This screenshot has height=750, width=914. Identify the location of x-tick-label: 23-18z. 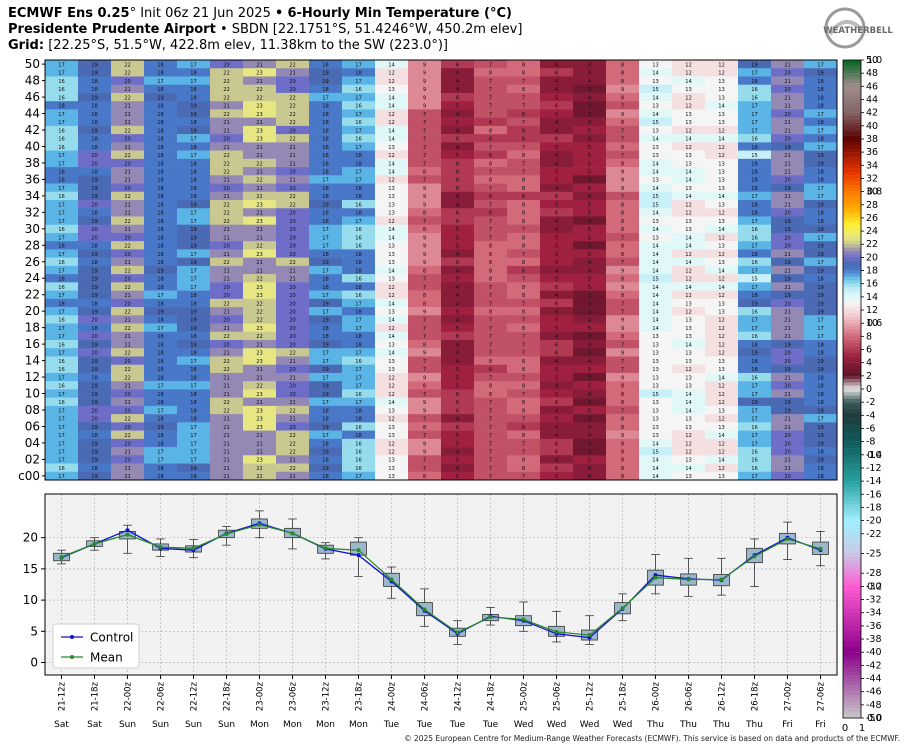
(360, 696).